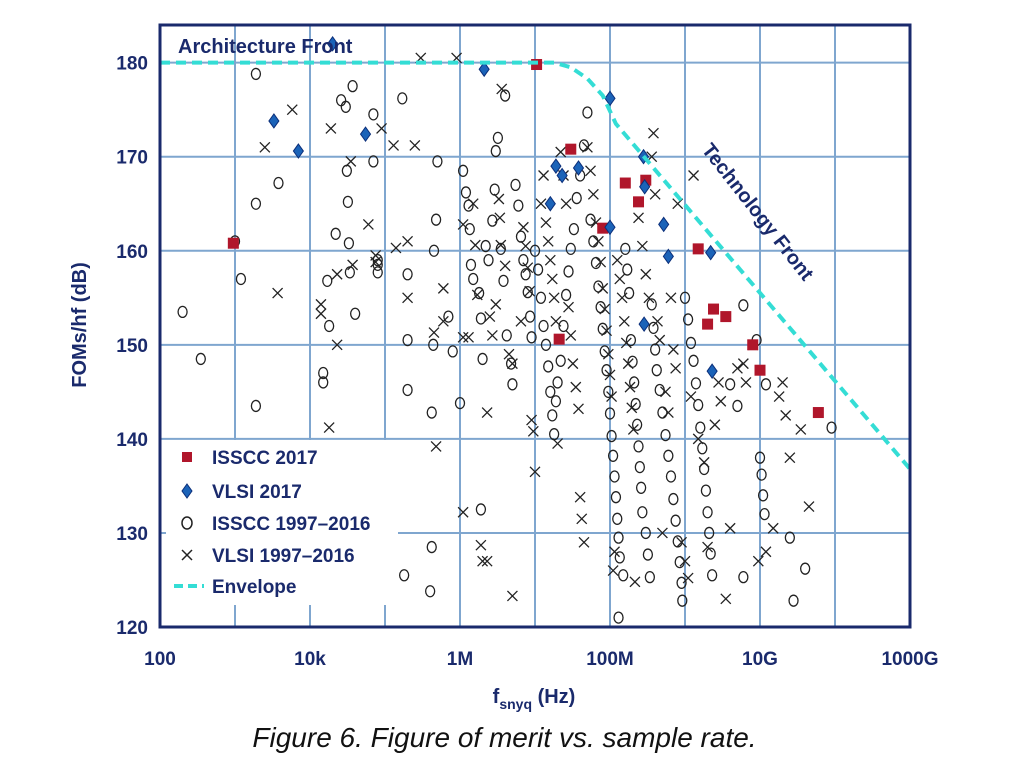  What do you see at coordinates (132, 252) in the screenshot?
I see `y-tick-label: 160` at bounding box center [132, 252].